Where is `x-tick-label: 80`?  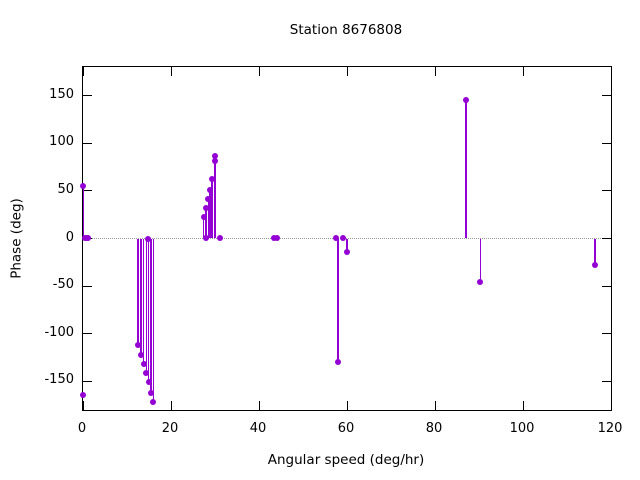 x-tick-label: 80 is located at coordinates (434, 428).